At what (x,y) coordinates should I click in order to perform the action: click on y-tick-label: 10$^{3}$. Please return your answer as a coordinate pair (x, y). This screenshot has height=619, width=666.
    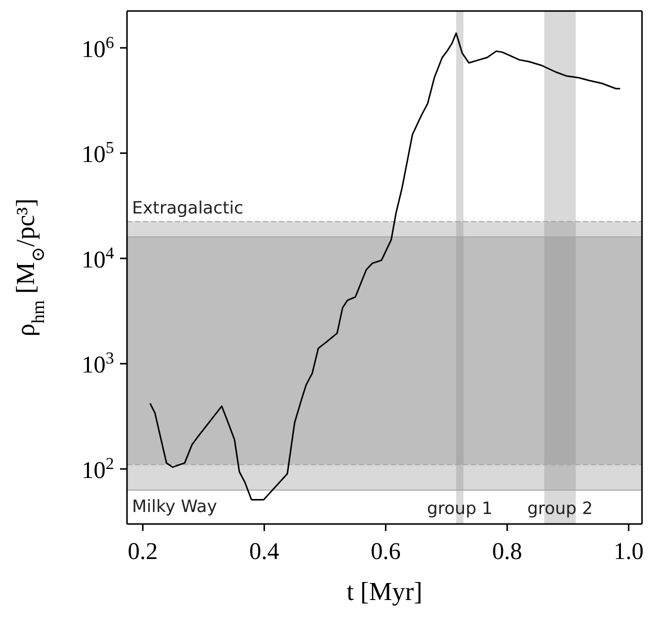
    Looking at the image, I should click on (98, 363).